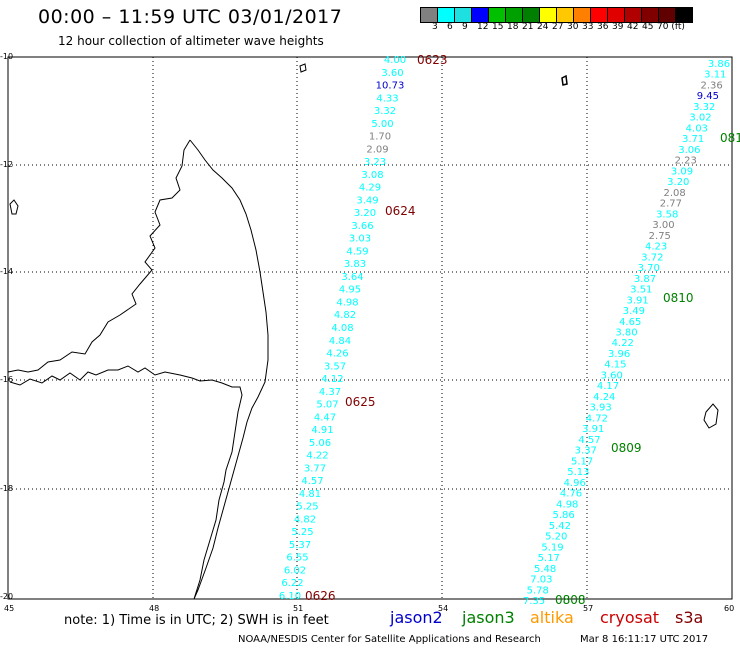 This screenshot has height=650, width=740. I want to click on pass-time-label: 0625, so click(360, 402).